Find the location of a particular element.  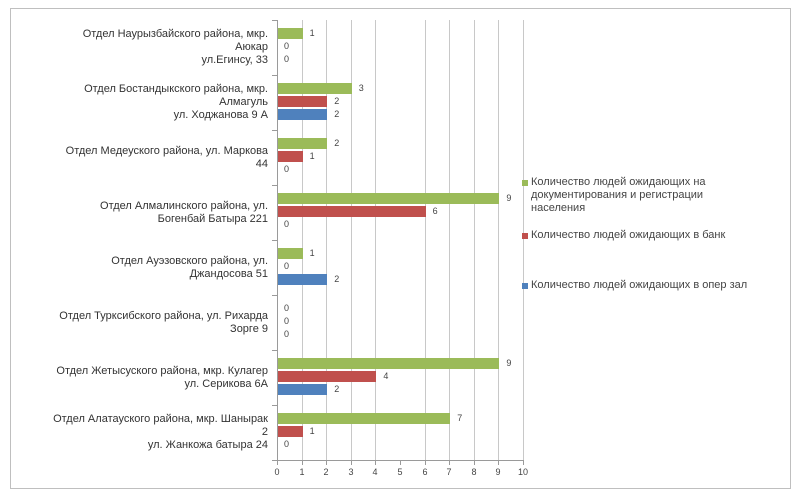

x-axis-tick-label: 3 is located at coordinates (351, 472).